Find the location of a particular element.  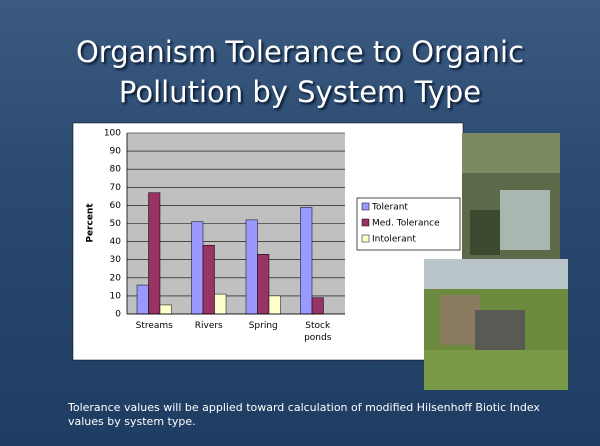

x-tick-label: Stock ponds is located at coordinates (318, 332).